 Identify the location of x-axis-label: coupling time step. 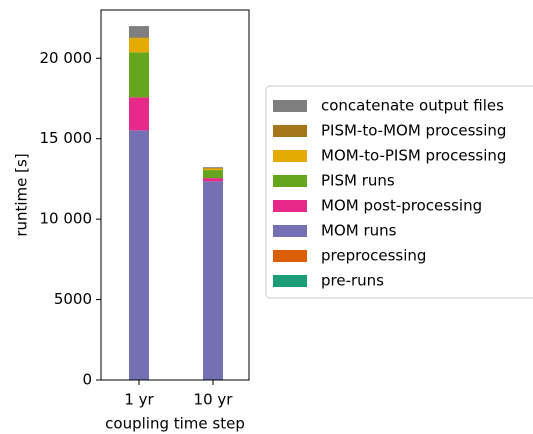
(175, 424).